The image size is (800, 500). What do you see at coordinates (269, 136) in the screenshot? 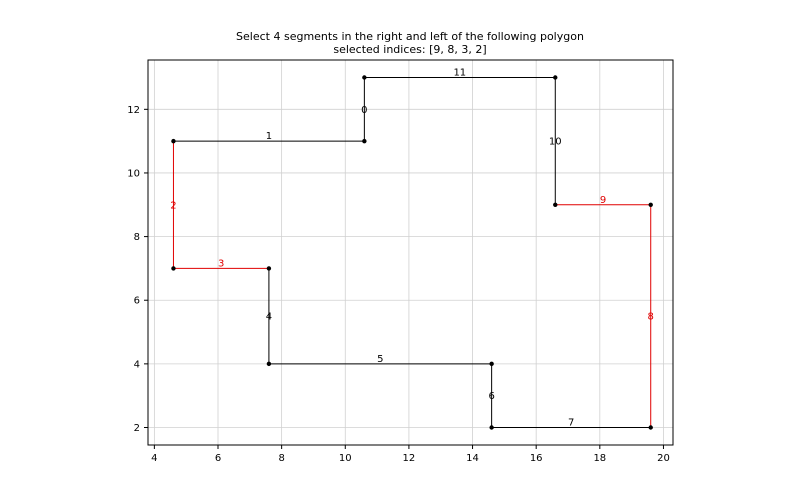
I see `segment-label-1: 1` at bounding box center [269, 136].